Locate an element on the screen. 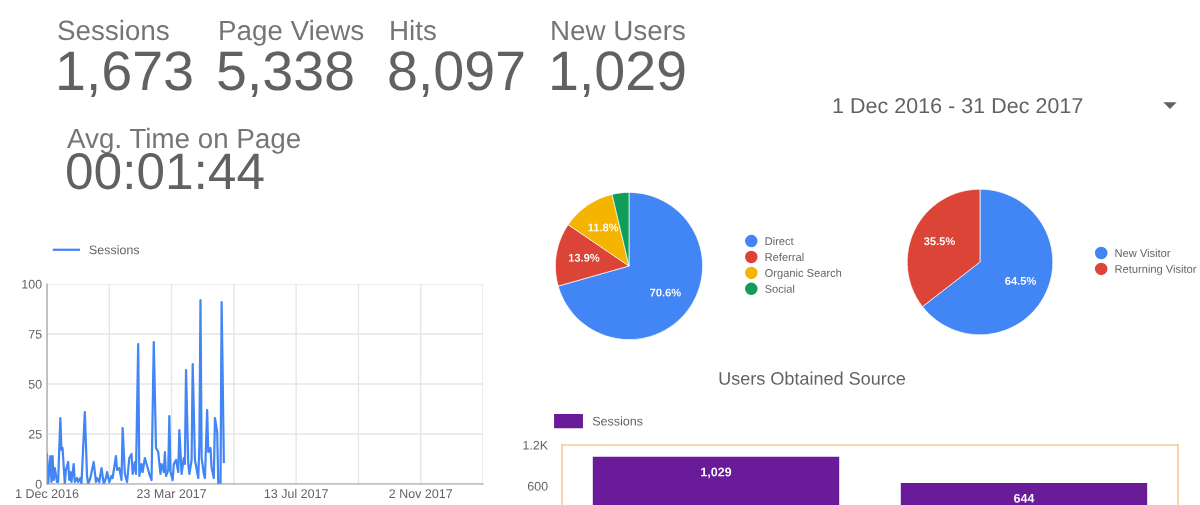 The height and width of the screenshot is (505, 1200). text: Page Views is located at coordinates (292, 32).